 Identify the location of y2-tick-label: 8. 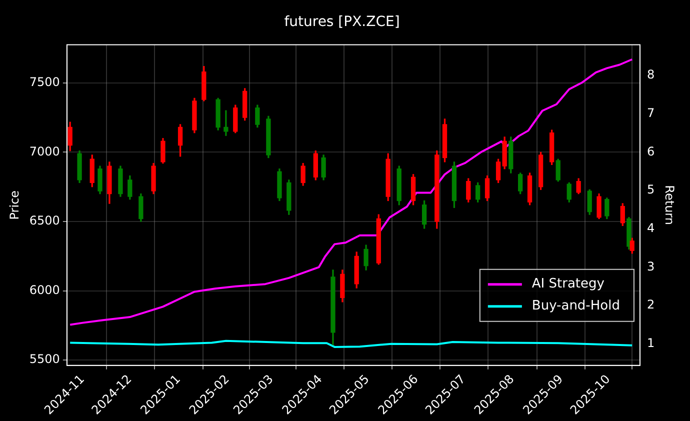
(650, 75).